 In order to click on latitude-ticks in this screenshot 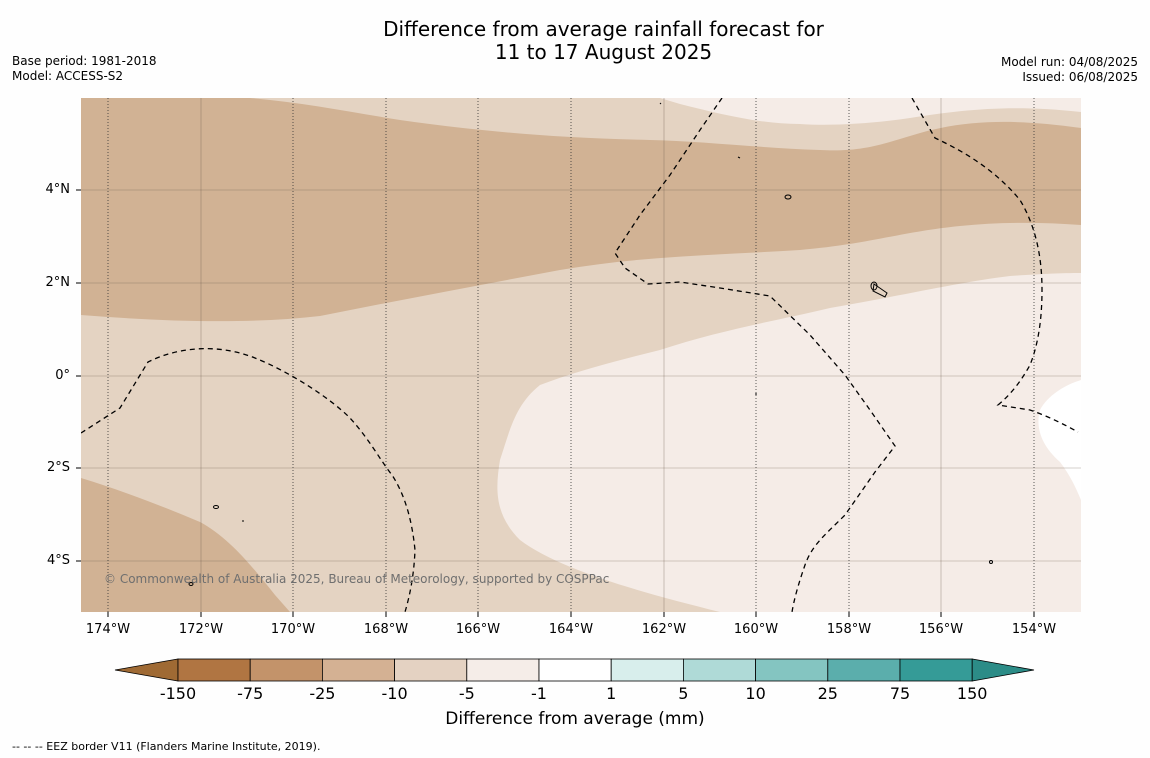, I will do `click(78, 375)`.